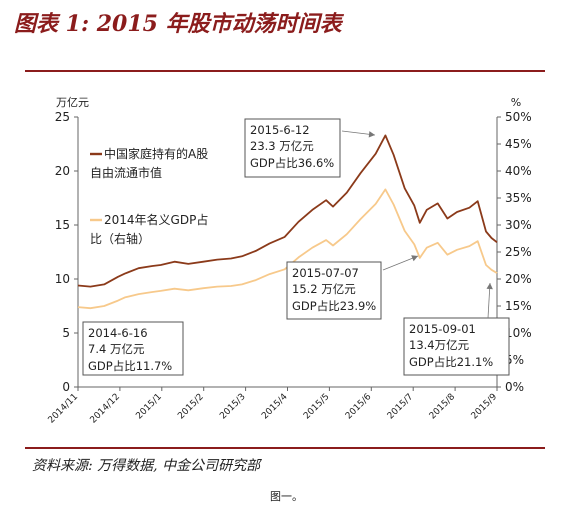  What do you see at coordinates (325, 273) in the screenshot?
I see `annotation-date: 2015-07-07` at bounding box center [325, 273].